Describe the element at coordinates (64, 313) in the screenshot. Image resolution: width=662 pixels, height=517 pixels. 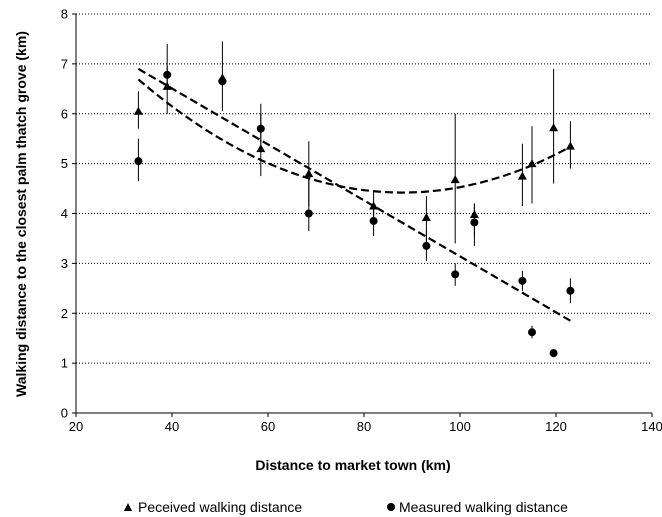
I see `y-tick-label-2: 2` at that location.